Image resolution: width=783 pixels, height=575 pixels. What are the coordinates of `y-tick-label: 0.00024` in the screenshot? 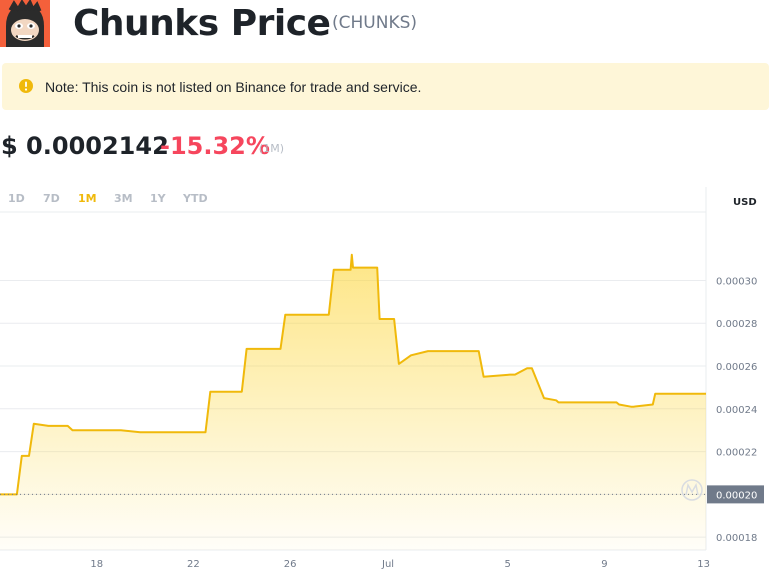 It's located at (736, 410).